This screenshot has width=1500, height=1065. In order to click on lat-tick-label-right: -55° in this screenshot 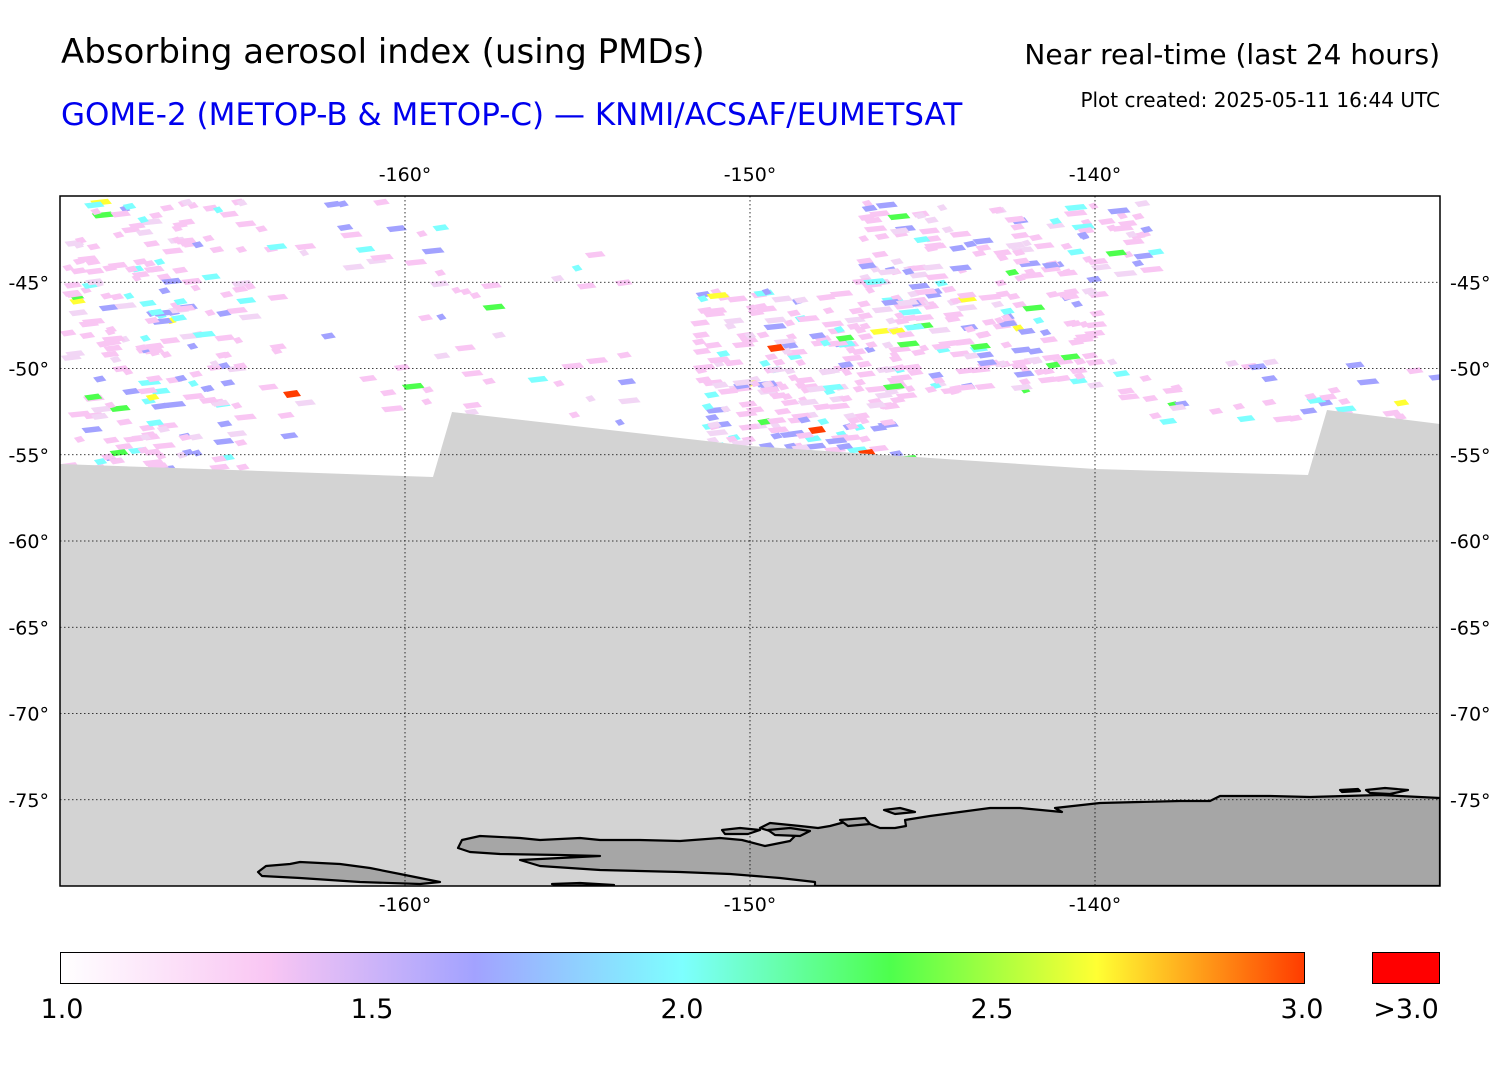, I will do `click(1470, 456)`.